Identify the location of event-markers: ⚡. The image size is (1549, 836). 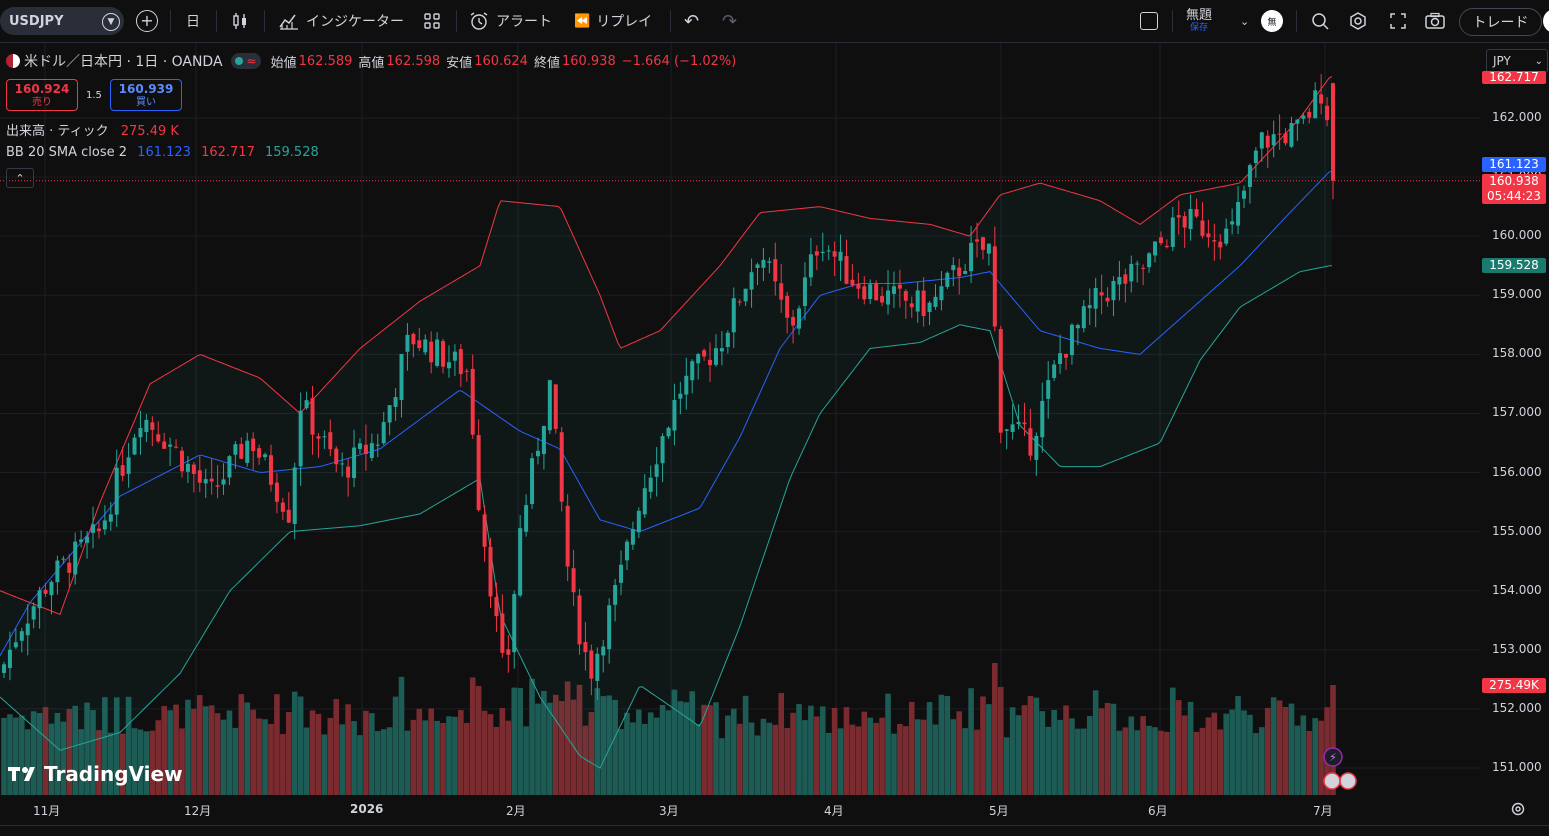
(1340, 768).